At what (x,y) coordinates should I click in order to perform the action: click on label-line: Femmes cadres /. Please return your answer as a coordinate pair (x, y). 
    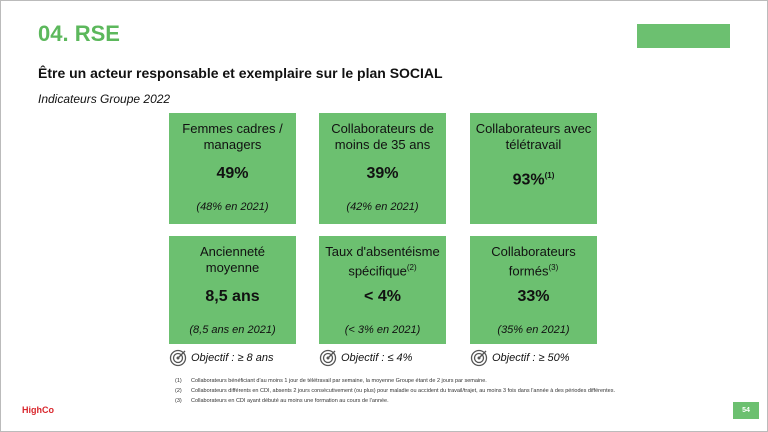
    Looking at the image, I should click on (232, 129).